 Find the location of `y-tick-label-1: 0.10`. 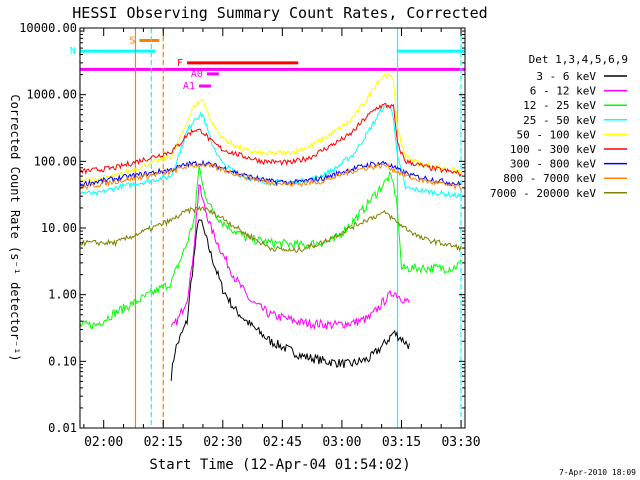

y-tick-label-1: 0.10 is located at coordinates (62, 361).